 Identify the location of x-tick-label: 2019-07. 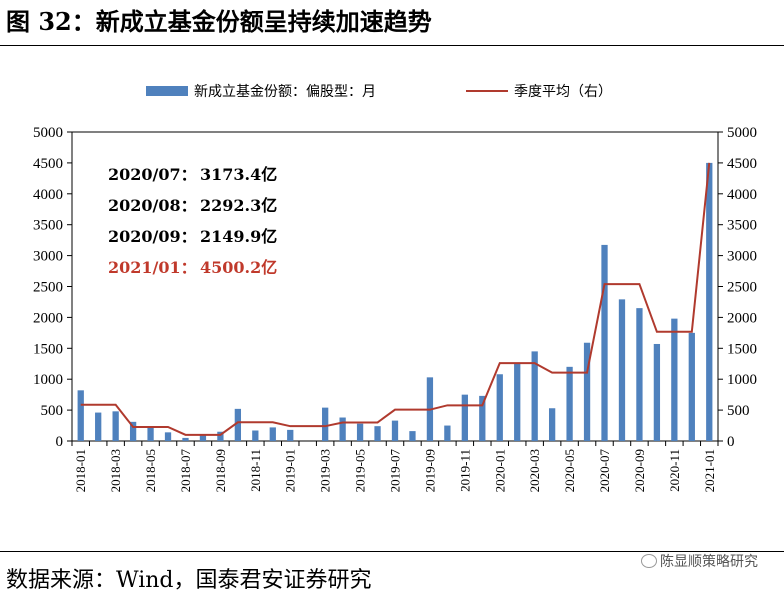
(395, 471).